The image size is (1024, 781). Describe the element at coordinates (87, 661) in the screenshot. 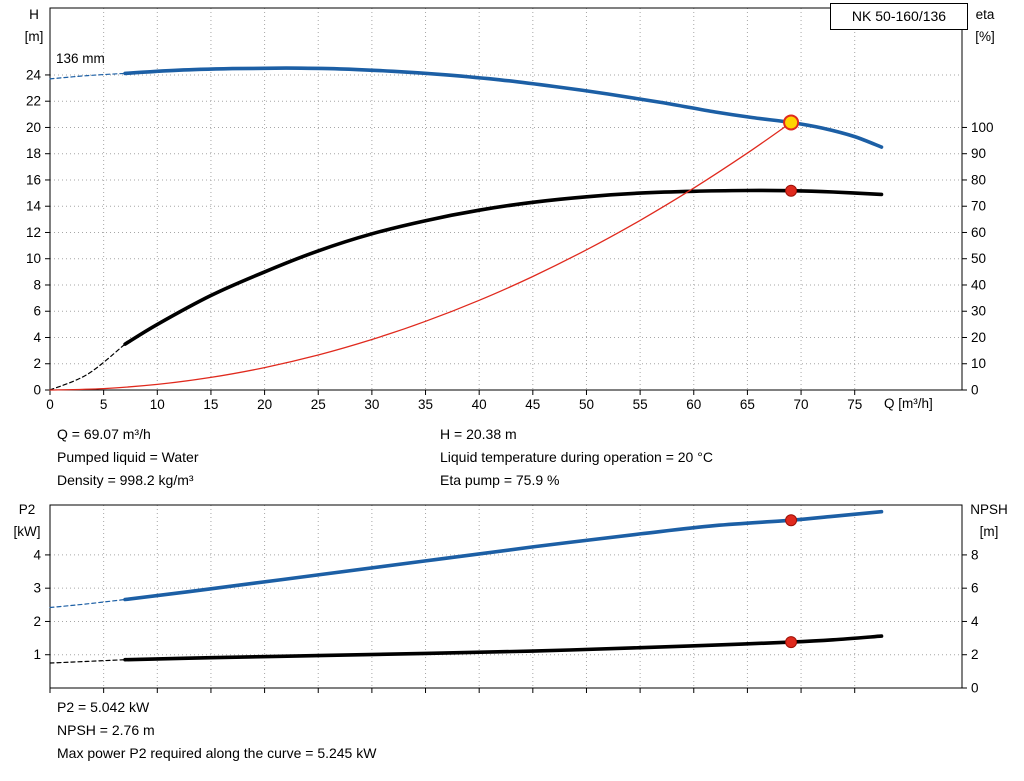

I see `npsh-curve-dashed` at that location.